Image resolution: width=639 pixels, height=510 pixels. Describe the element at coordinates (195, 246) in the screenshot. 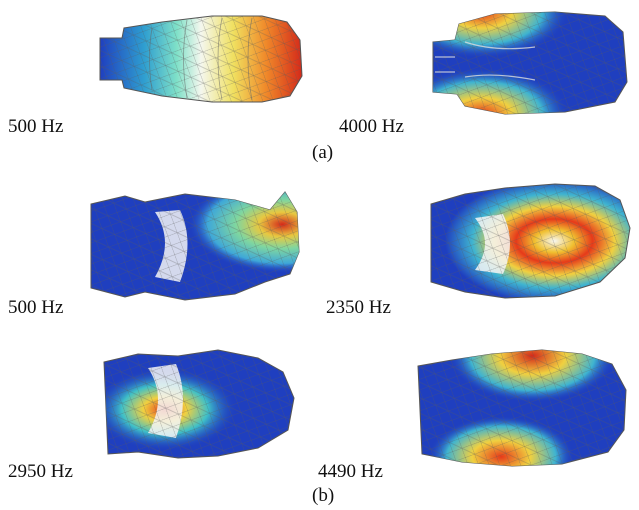

I see `panel-b-500hz-plot` at that location.